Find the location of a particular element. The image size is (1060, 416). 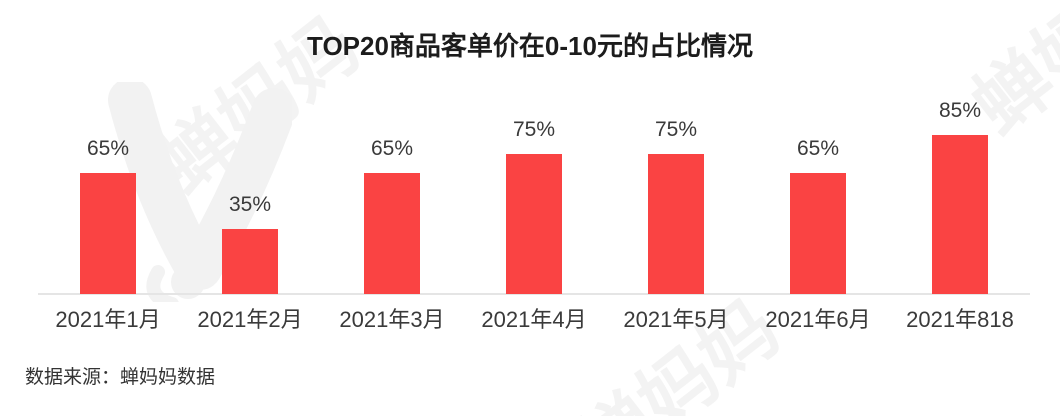

x-axis-label: 2021年2月 is located at coordinates (250, 319).